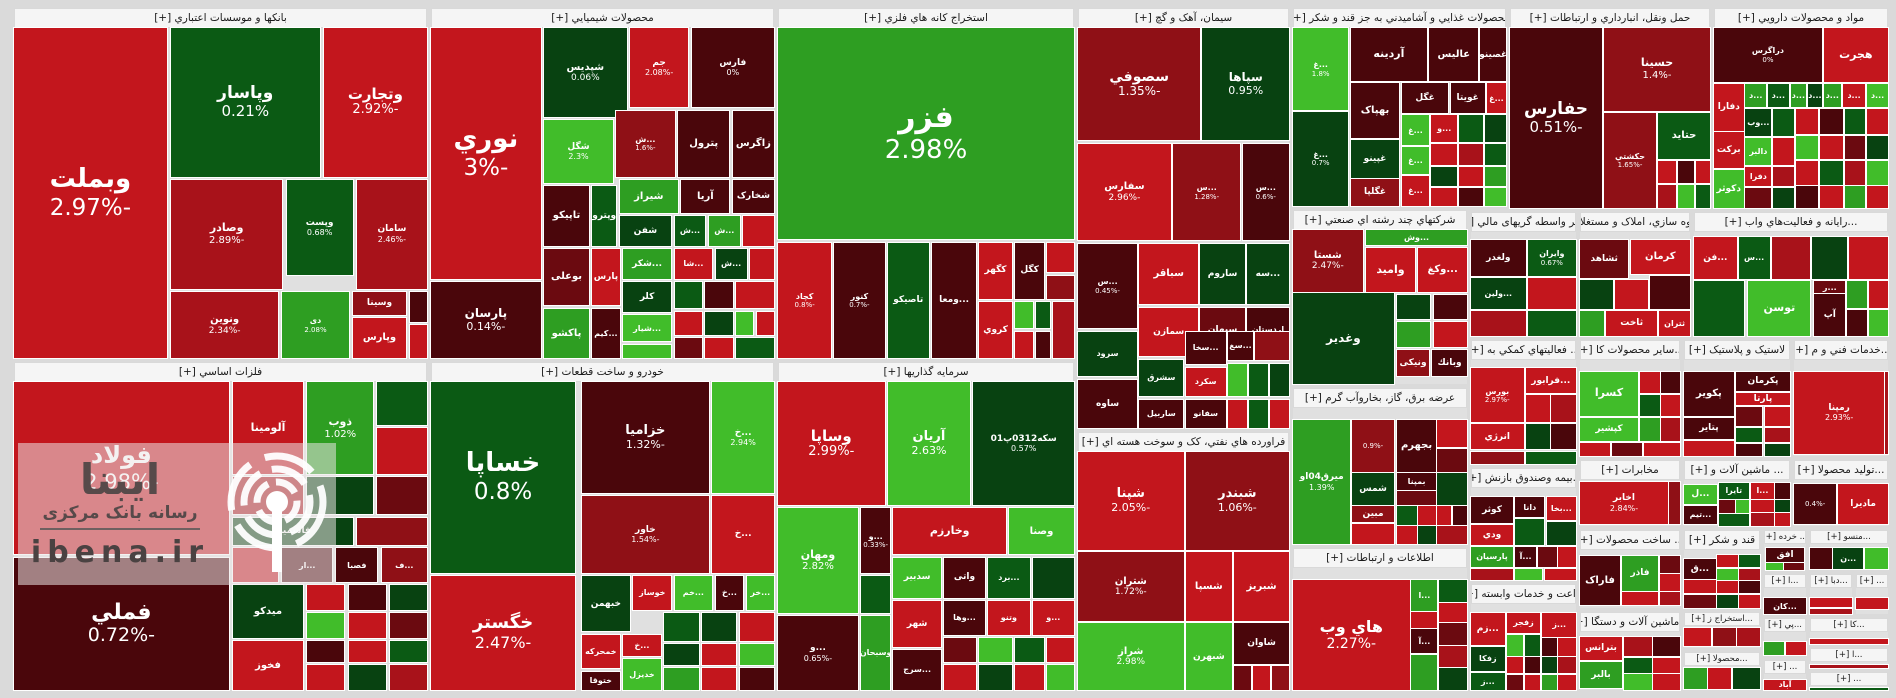 This screenshot has width=1896, height=698. Describe the element at coordinates (1108, 354) in the screenshot. I see `stock-tile-سرود: سرود` at that location.